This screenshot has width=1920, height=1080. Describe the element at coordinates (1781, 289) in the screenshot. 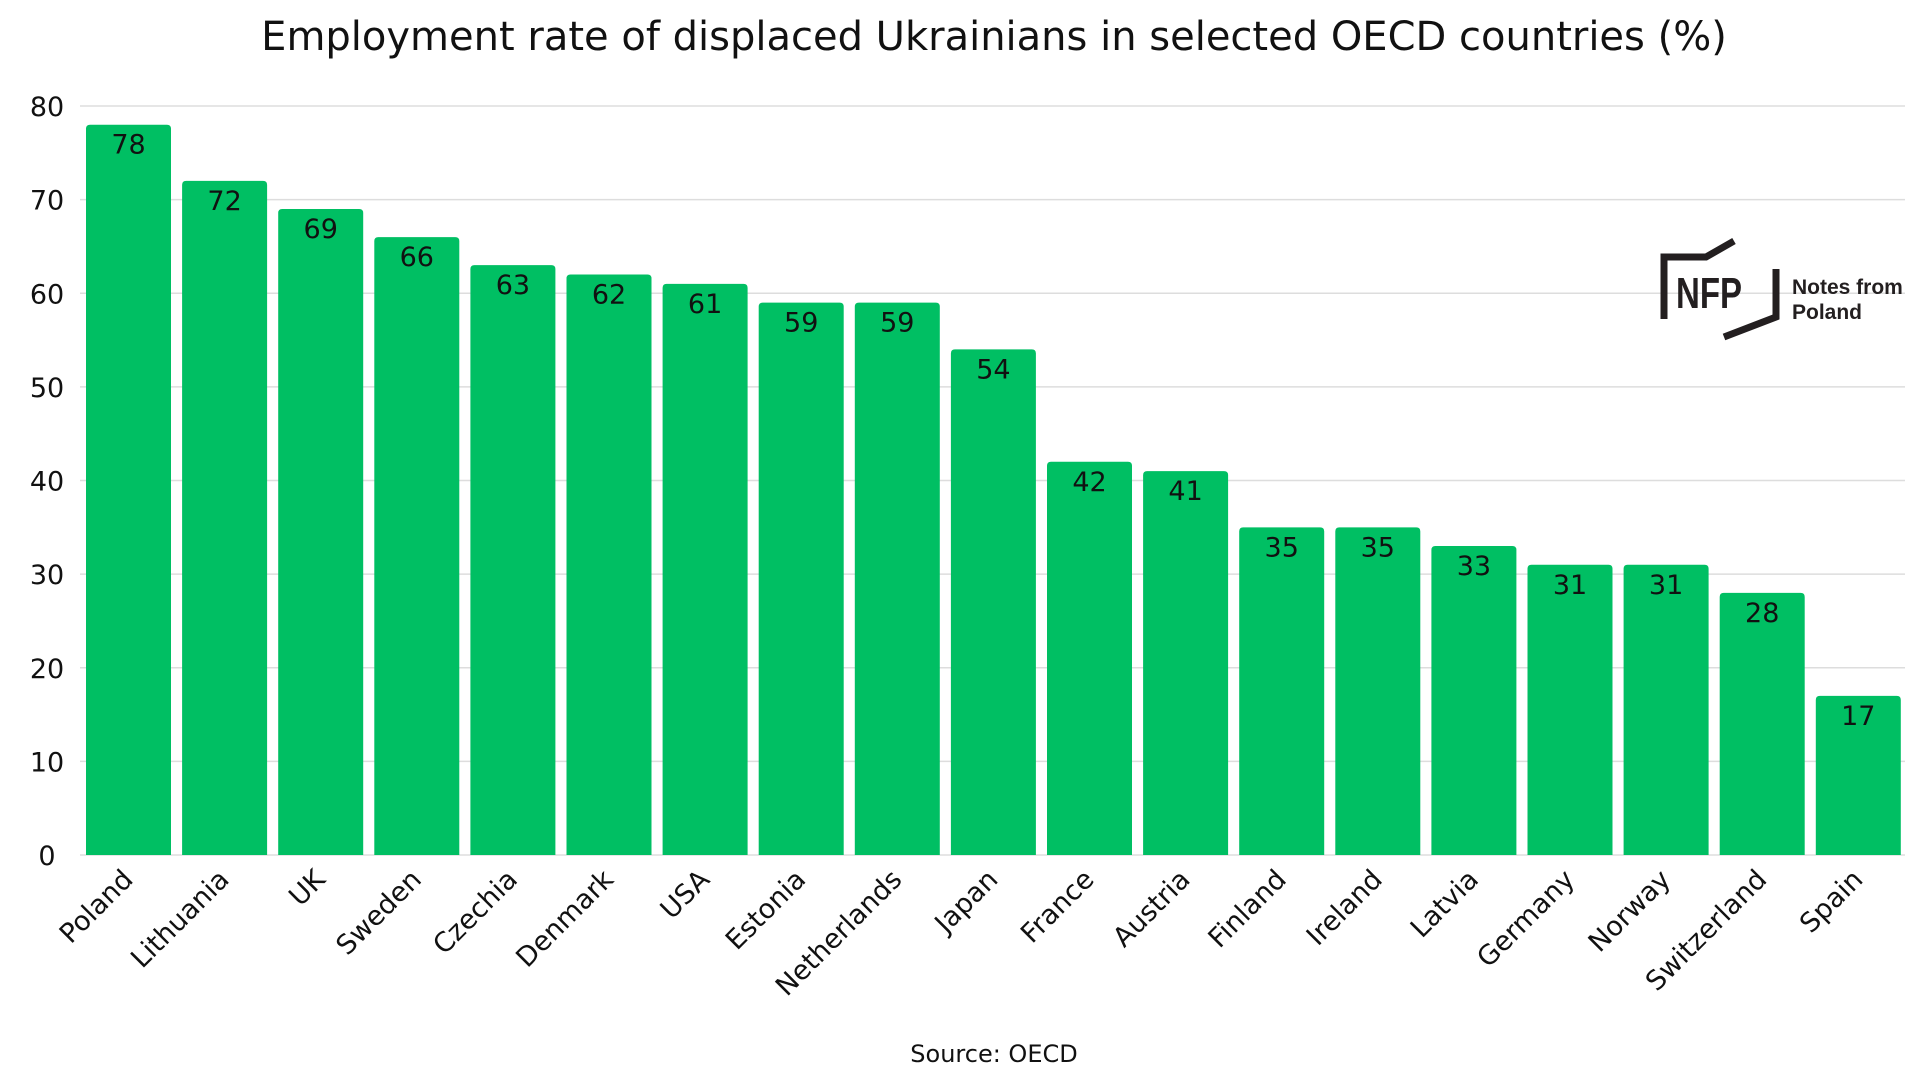

I see `notes-from-poland-logo: NFP Notes from Poland` at that location.